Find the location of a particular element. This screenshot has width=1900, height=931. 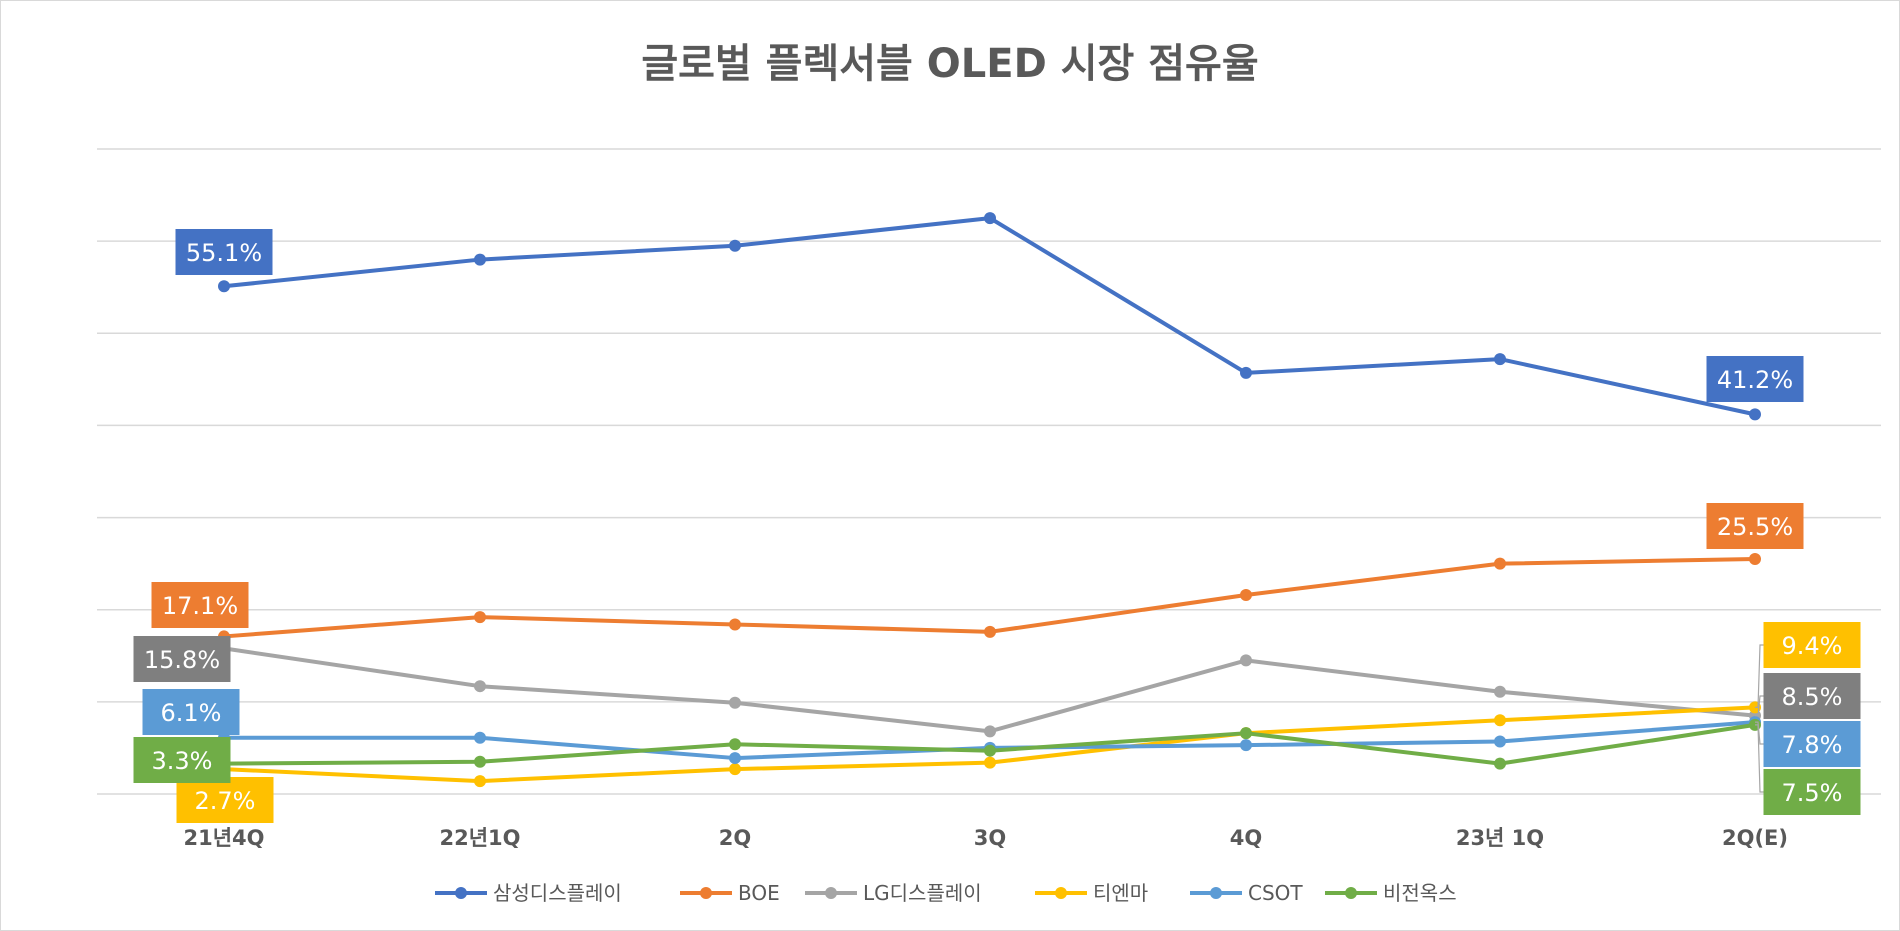

x-axis-ticks: 21년4Q 22년1Q 2Q 3Q 4Q 23년 1Q 2Q(E) is located at coordinates (985, 838).